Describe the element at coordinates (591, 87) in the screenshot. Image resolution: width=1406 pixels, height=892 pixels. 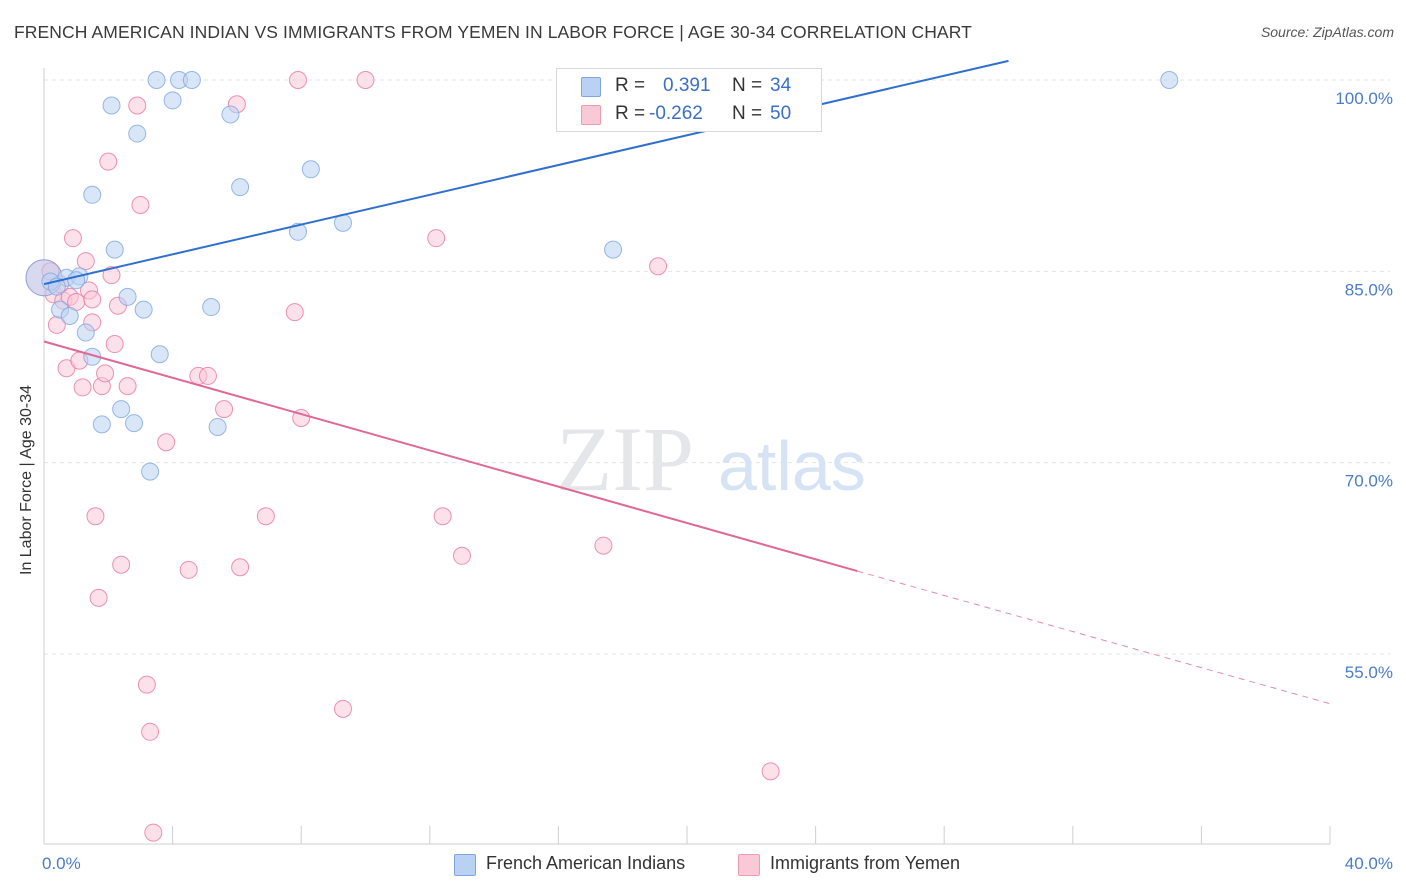
I see `stats-swatch-blue` at that location.